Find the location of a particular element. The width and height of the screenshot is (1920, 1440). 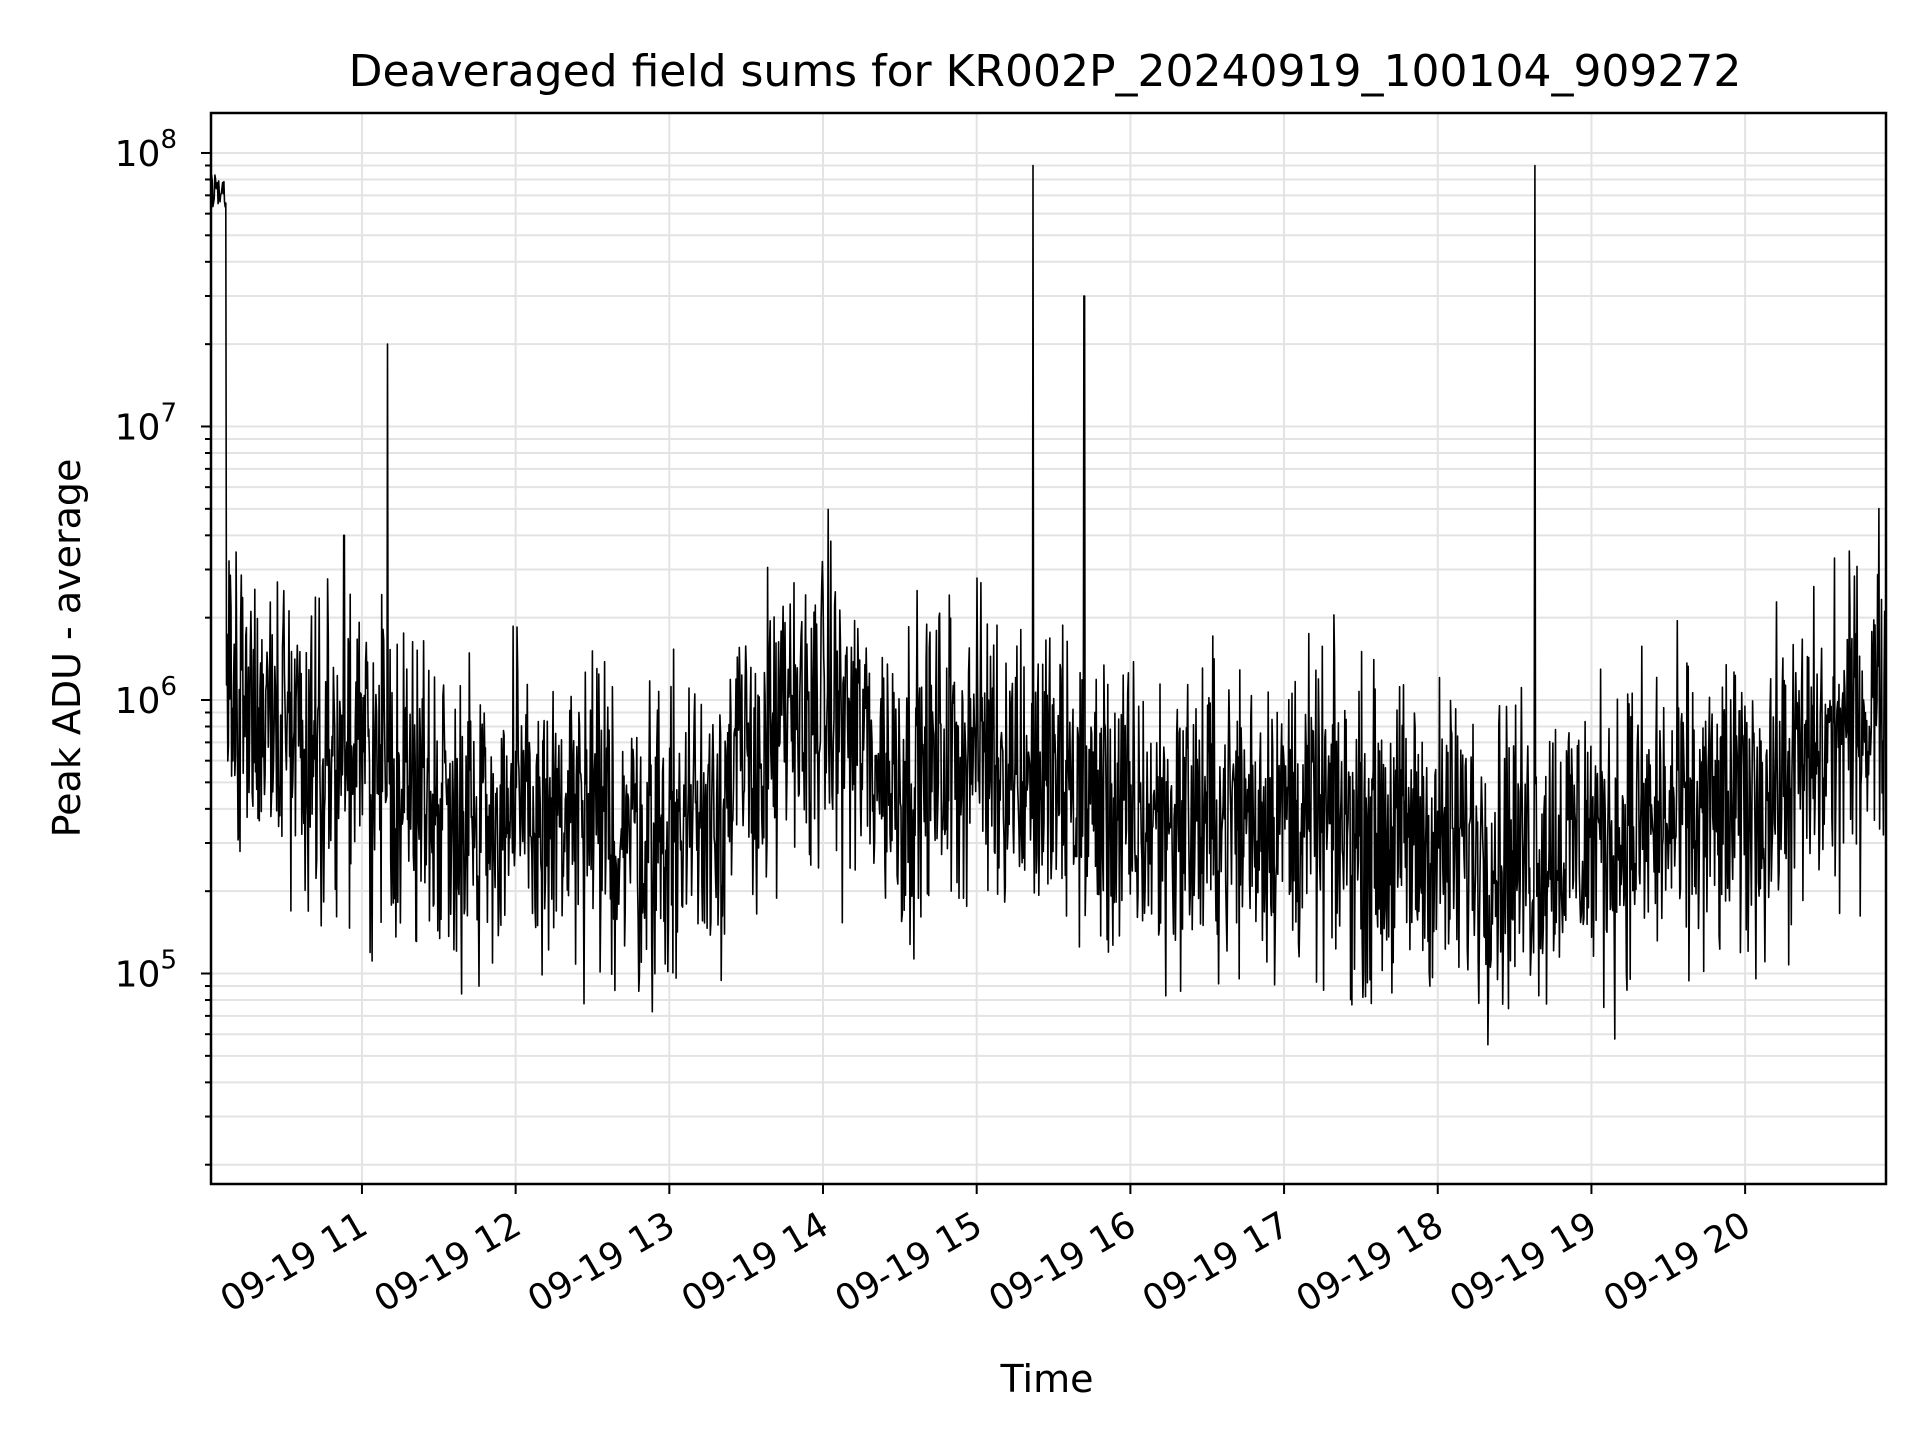

y-tick-label: 10⁷ is located at coordinates (146, 423).